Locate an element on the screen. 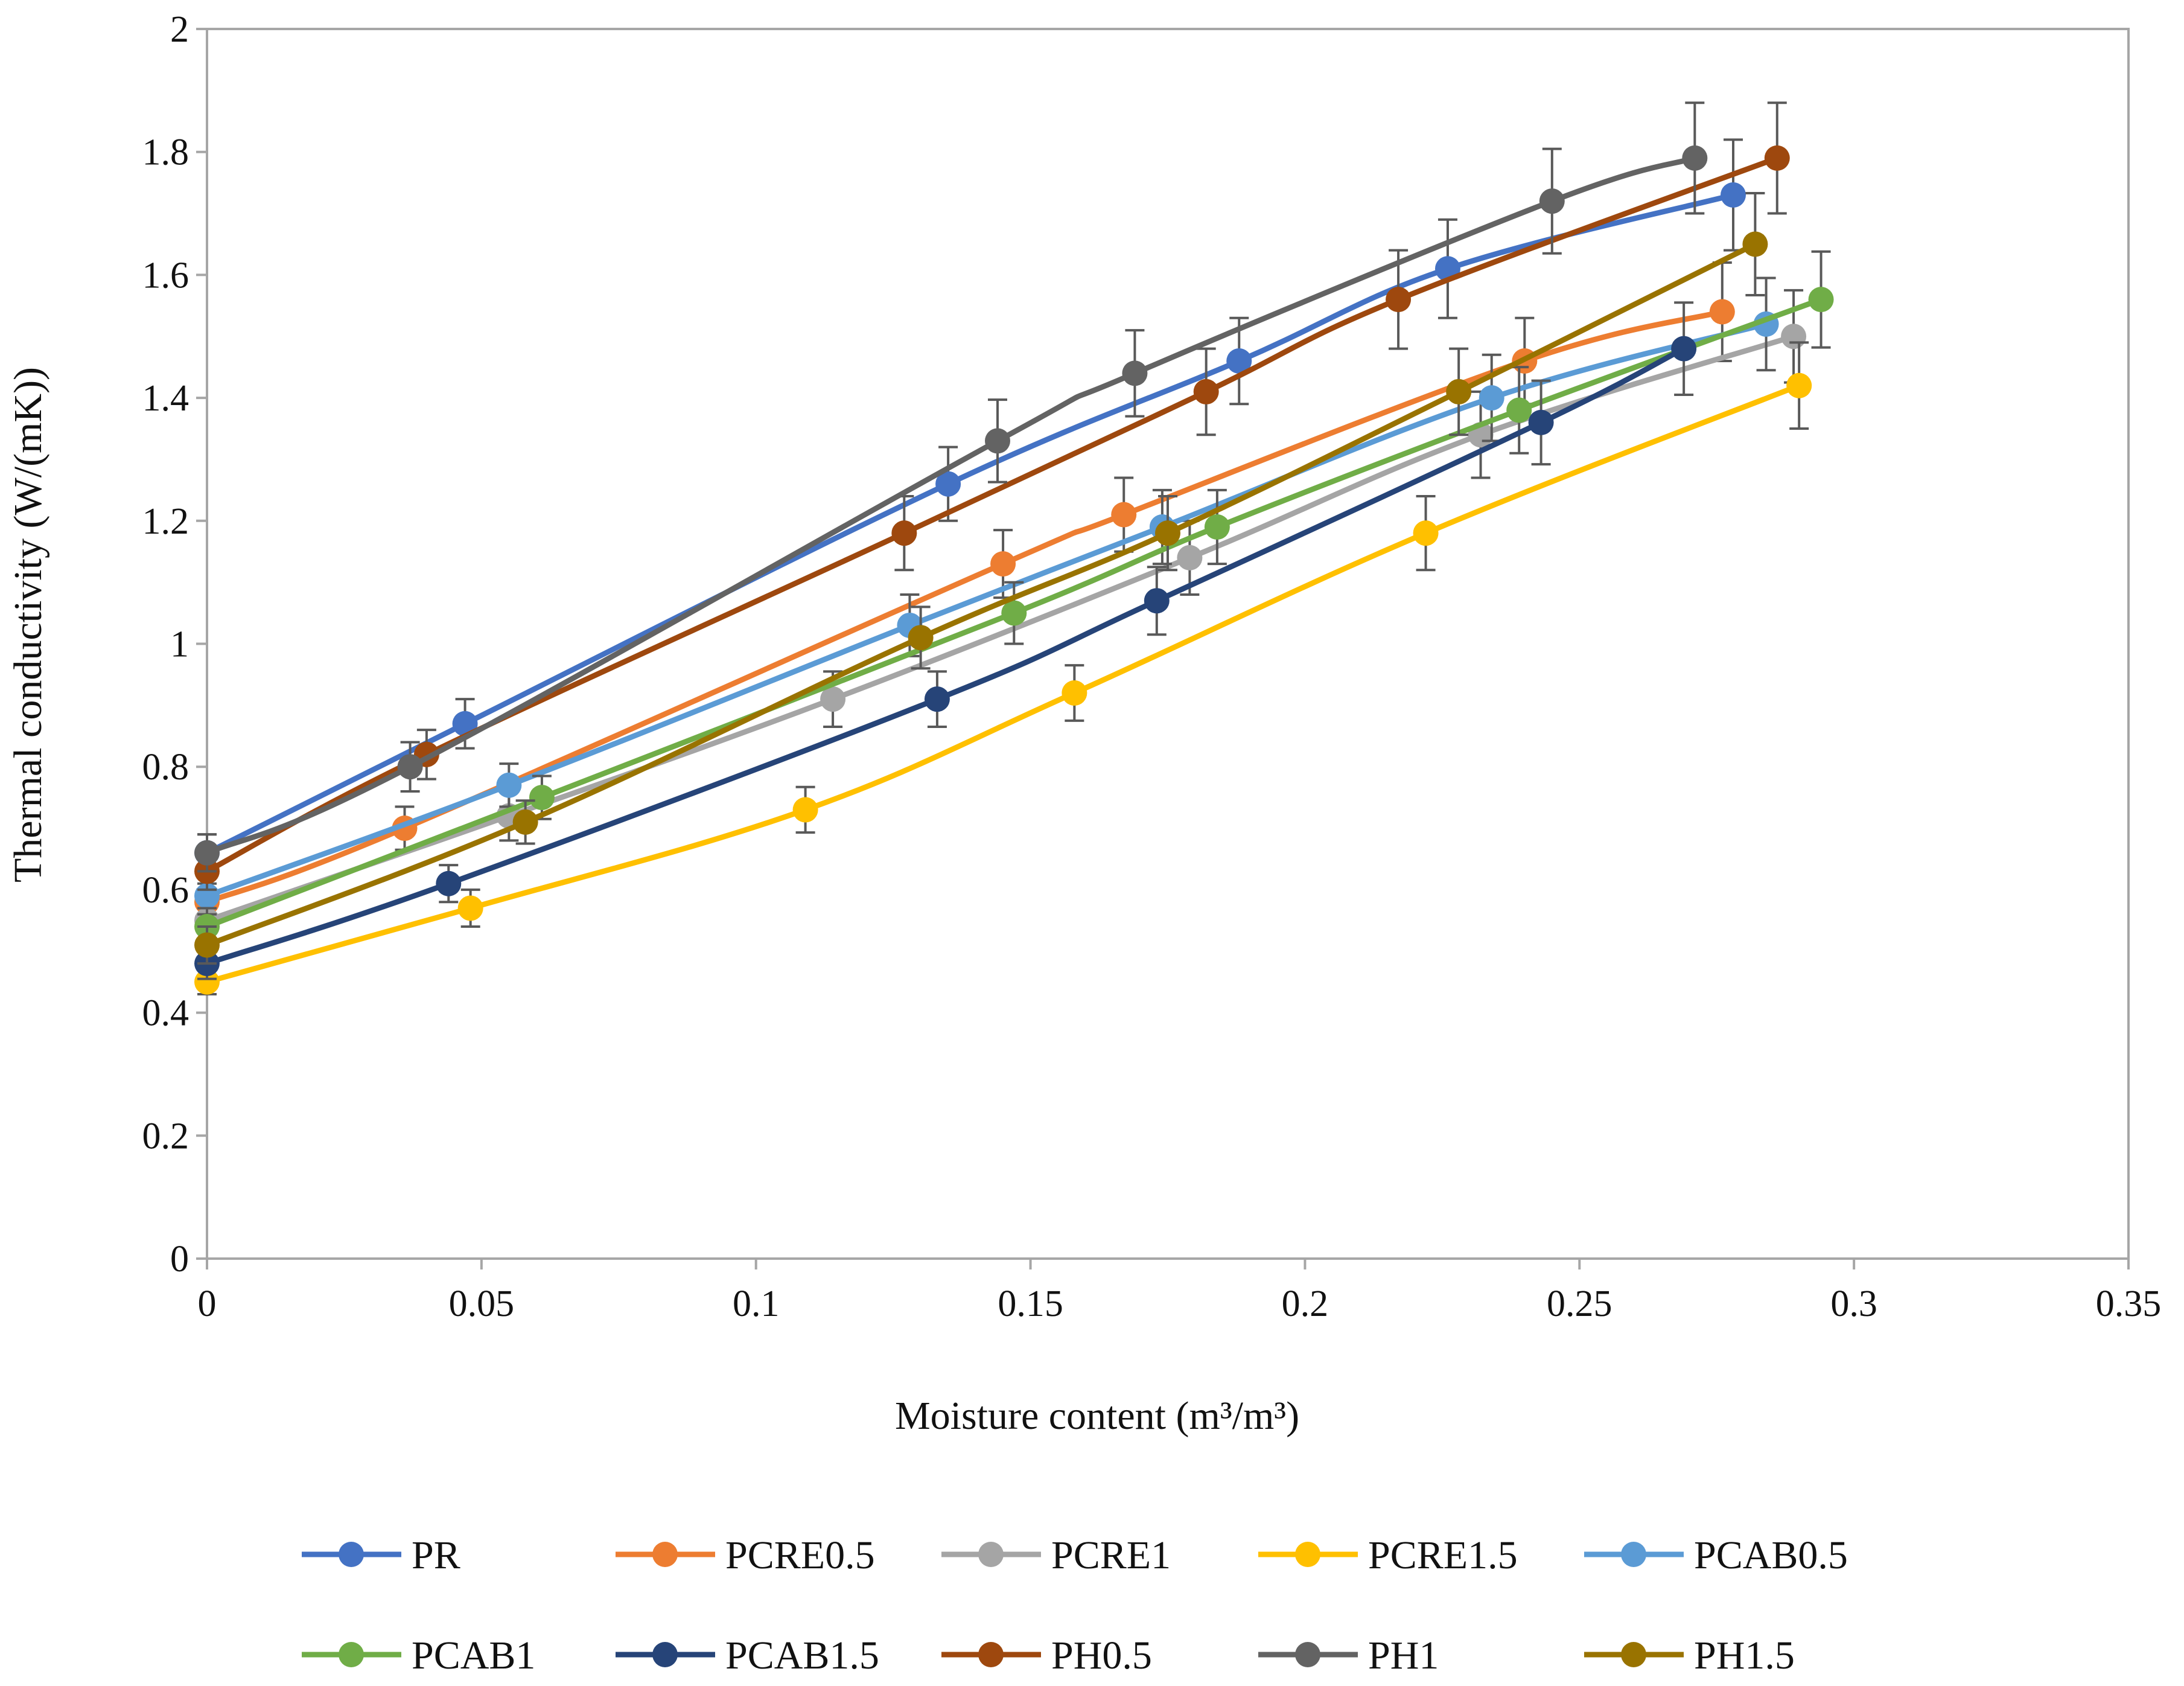  x-tick-label: 0.1 is located at coordinates (757, 1303).